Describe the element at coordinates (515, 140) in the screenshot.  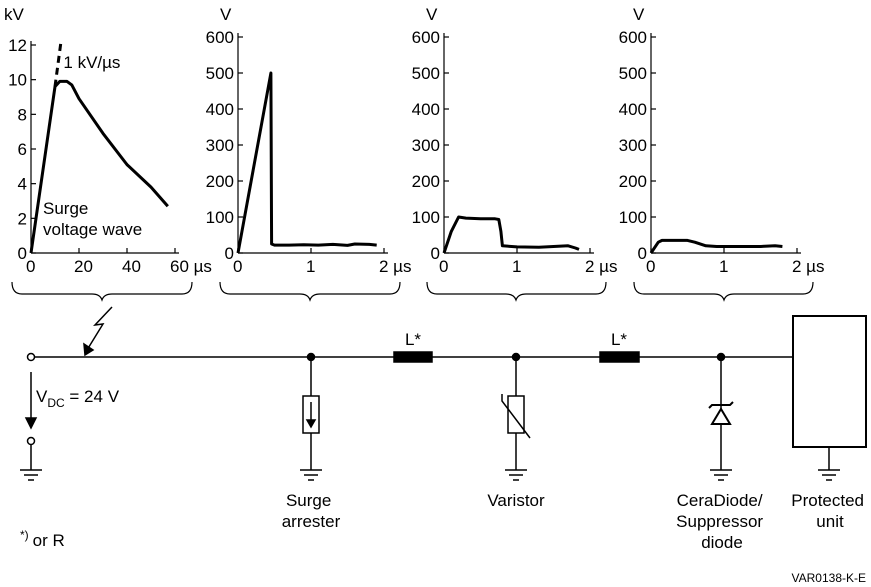
I see `chart-3: V 0 100 200 300 400 500 600 0 1 2 µs` at that location.